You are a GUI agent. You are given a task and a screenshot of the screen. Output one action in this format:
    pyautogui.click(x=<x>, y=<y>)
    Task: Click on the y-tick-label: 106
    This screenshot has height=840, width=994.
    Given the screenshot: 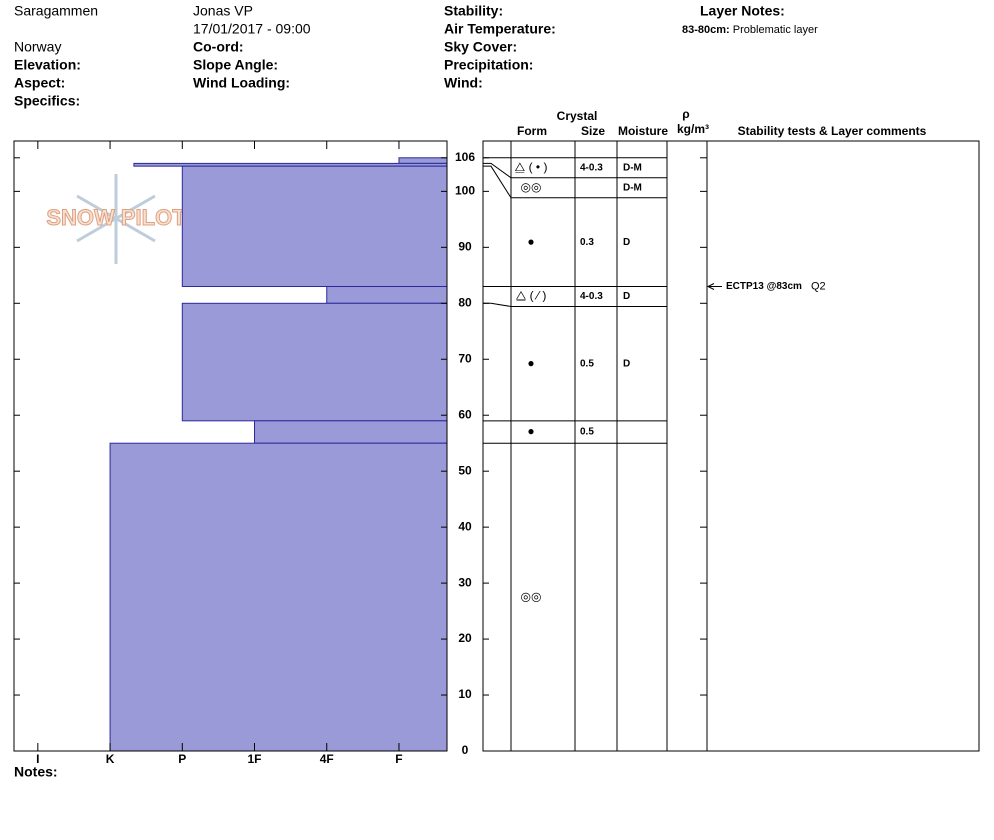 What is the action you would take?
    pyautogui.click(x=465, y=157)
    